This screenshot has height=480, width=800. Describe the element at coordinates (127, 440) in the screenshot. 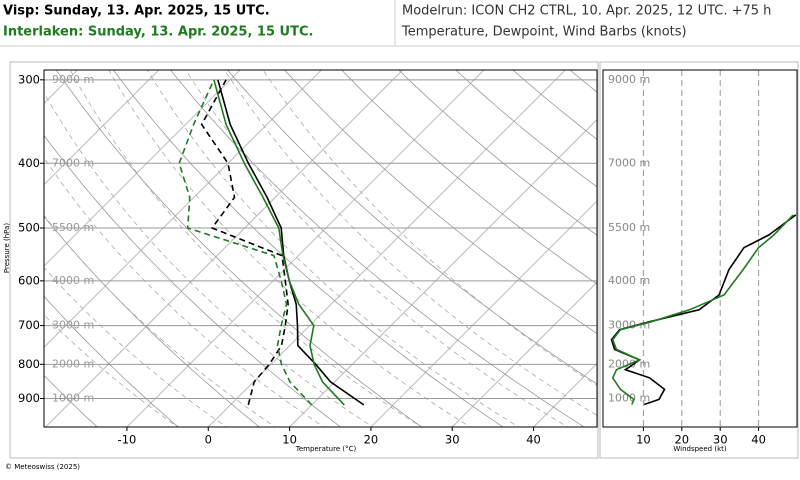

I see `x-tick-label: -10` at that location.